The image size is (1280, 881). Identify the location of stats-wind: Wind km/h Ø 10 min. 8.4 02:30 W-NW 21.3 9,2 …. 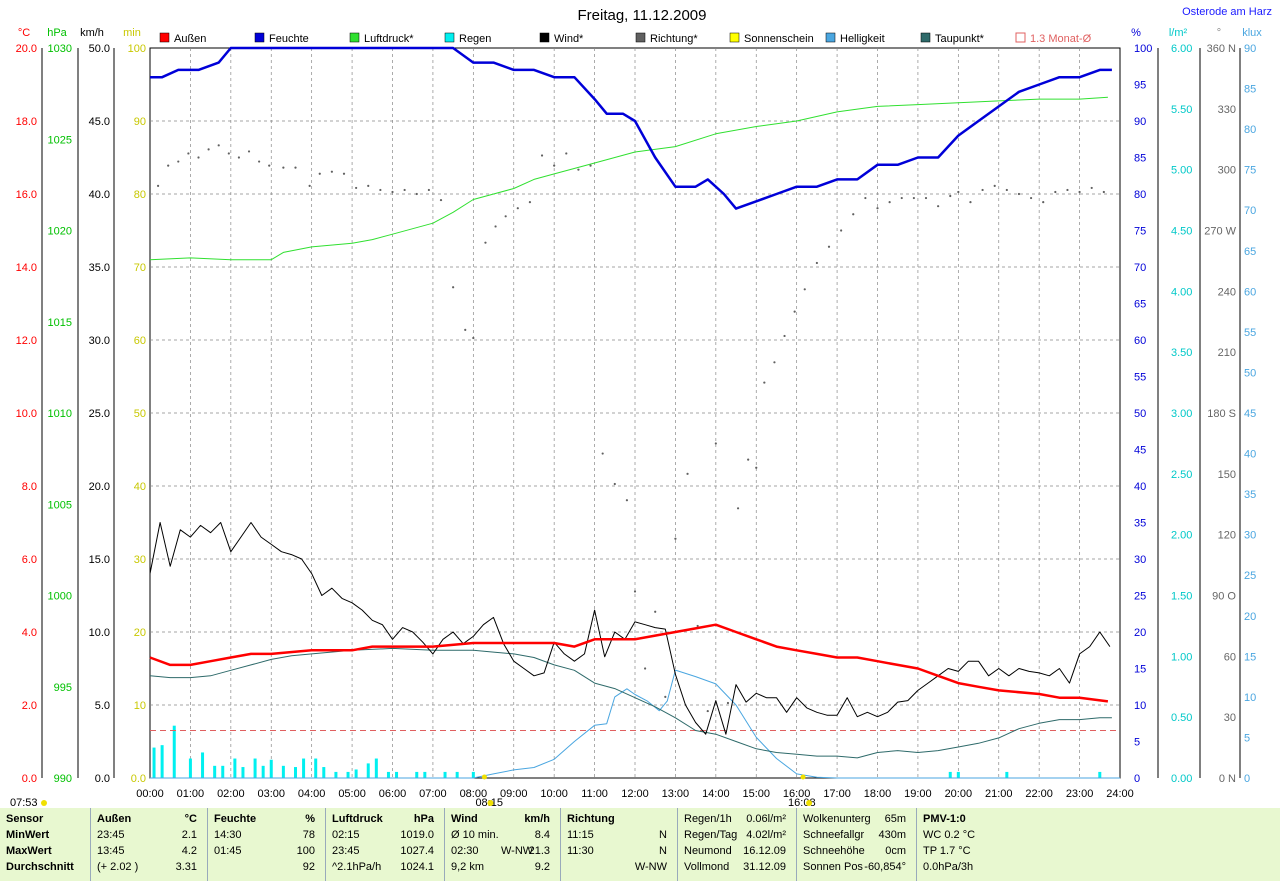
(502, 844).